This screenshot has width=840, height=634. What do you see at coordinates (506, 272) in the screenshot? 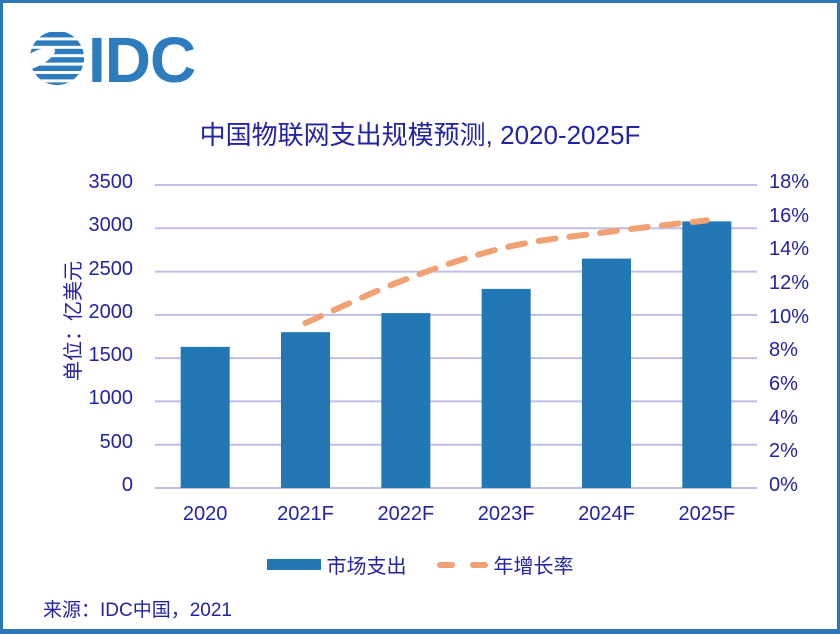
I see `growth-rate-line` at bounding box center [506, 272].